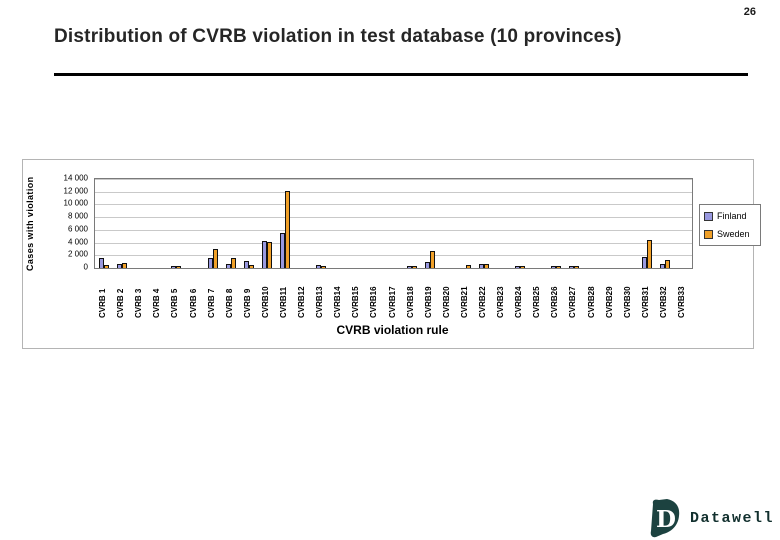 The height and width of the screenshot is (540, 780). Describe the element at coordinates (374, 294) in the screenshot. I see `x-tick-cell: CVRB16` at that location.